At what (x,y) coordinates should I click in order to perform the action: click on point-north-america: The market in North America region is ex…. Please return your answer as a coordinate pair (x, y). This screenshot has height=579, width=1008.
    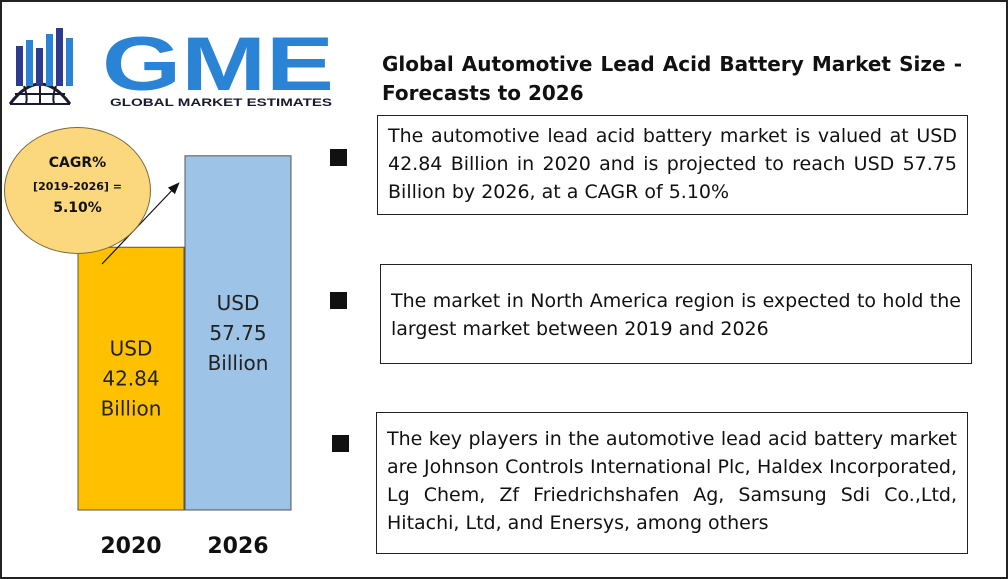
    Looking at the image, I should click on (676, 314).